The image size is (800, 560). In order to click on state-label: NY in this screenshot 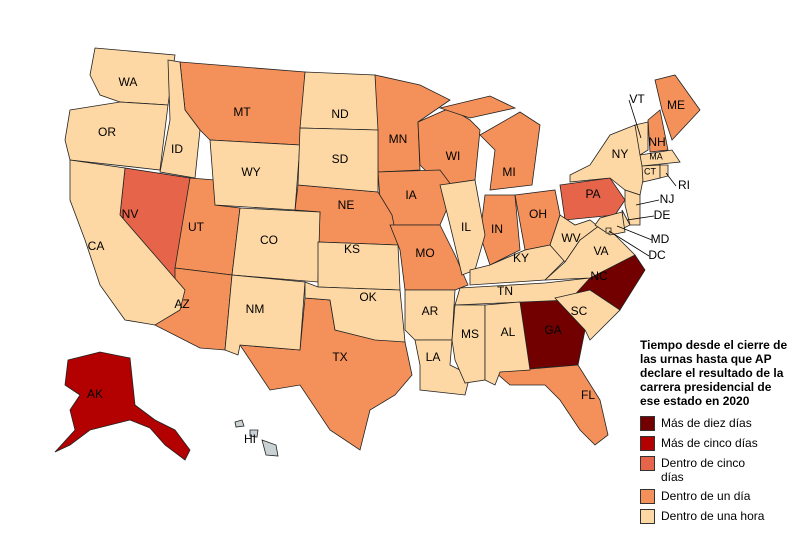, I will do `click(620, 154)`.